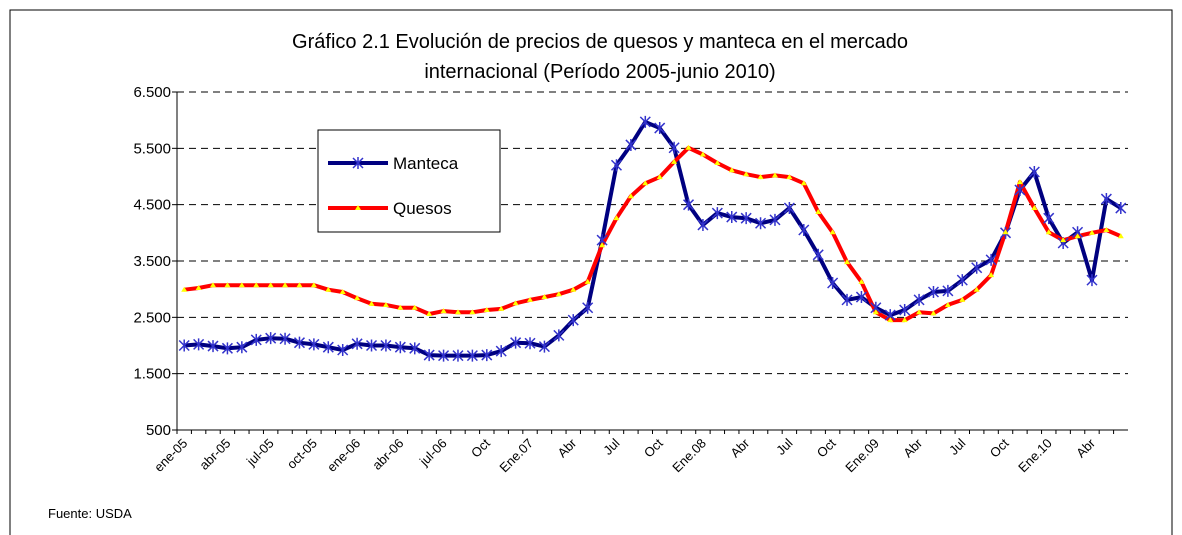 The height and width of the screenshot is (535, 1182). Describe the element at coordinates (152, 261) in the screenshot. I see `y-tick-label: 3.500` at that location.